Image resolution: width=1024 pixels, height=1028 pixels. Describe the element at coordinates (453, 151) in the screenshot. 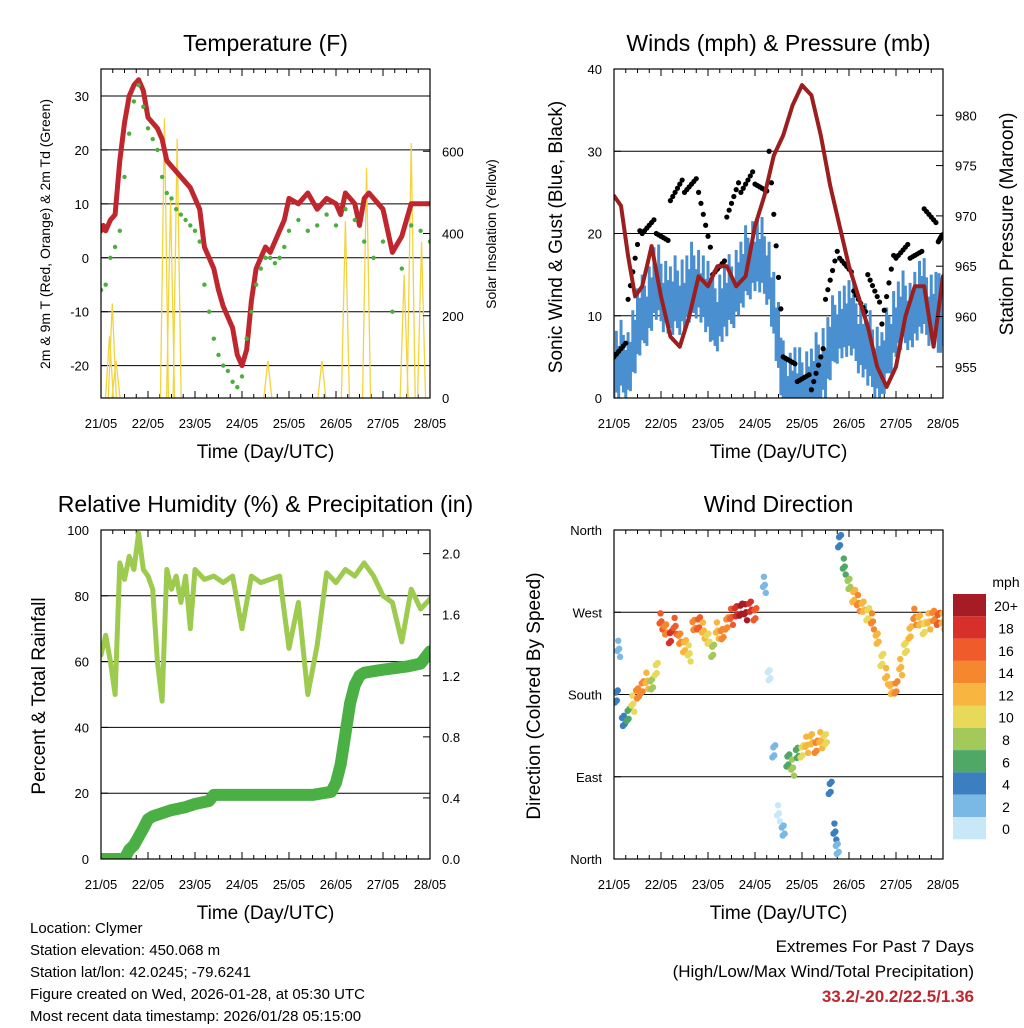

I see `y2-tick-label: 600` at that location.